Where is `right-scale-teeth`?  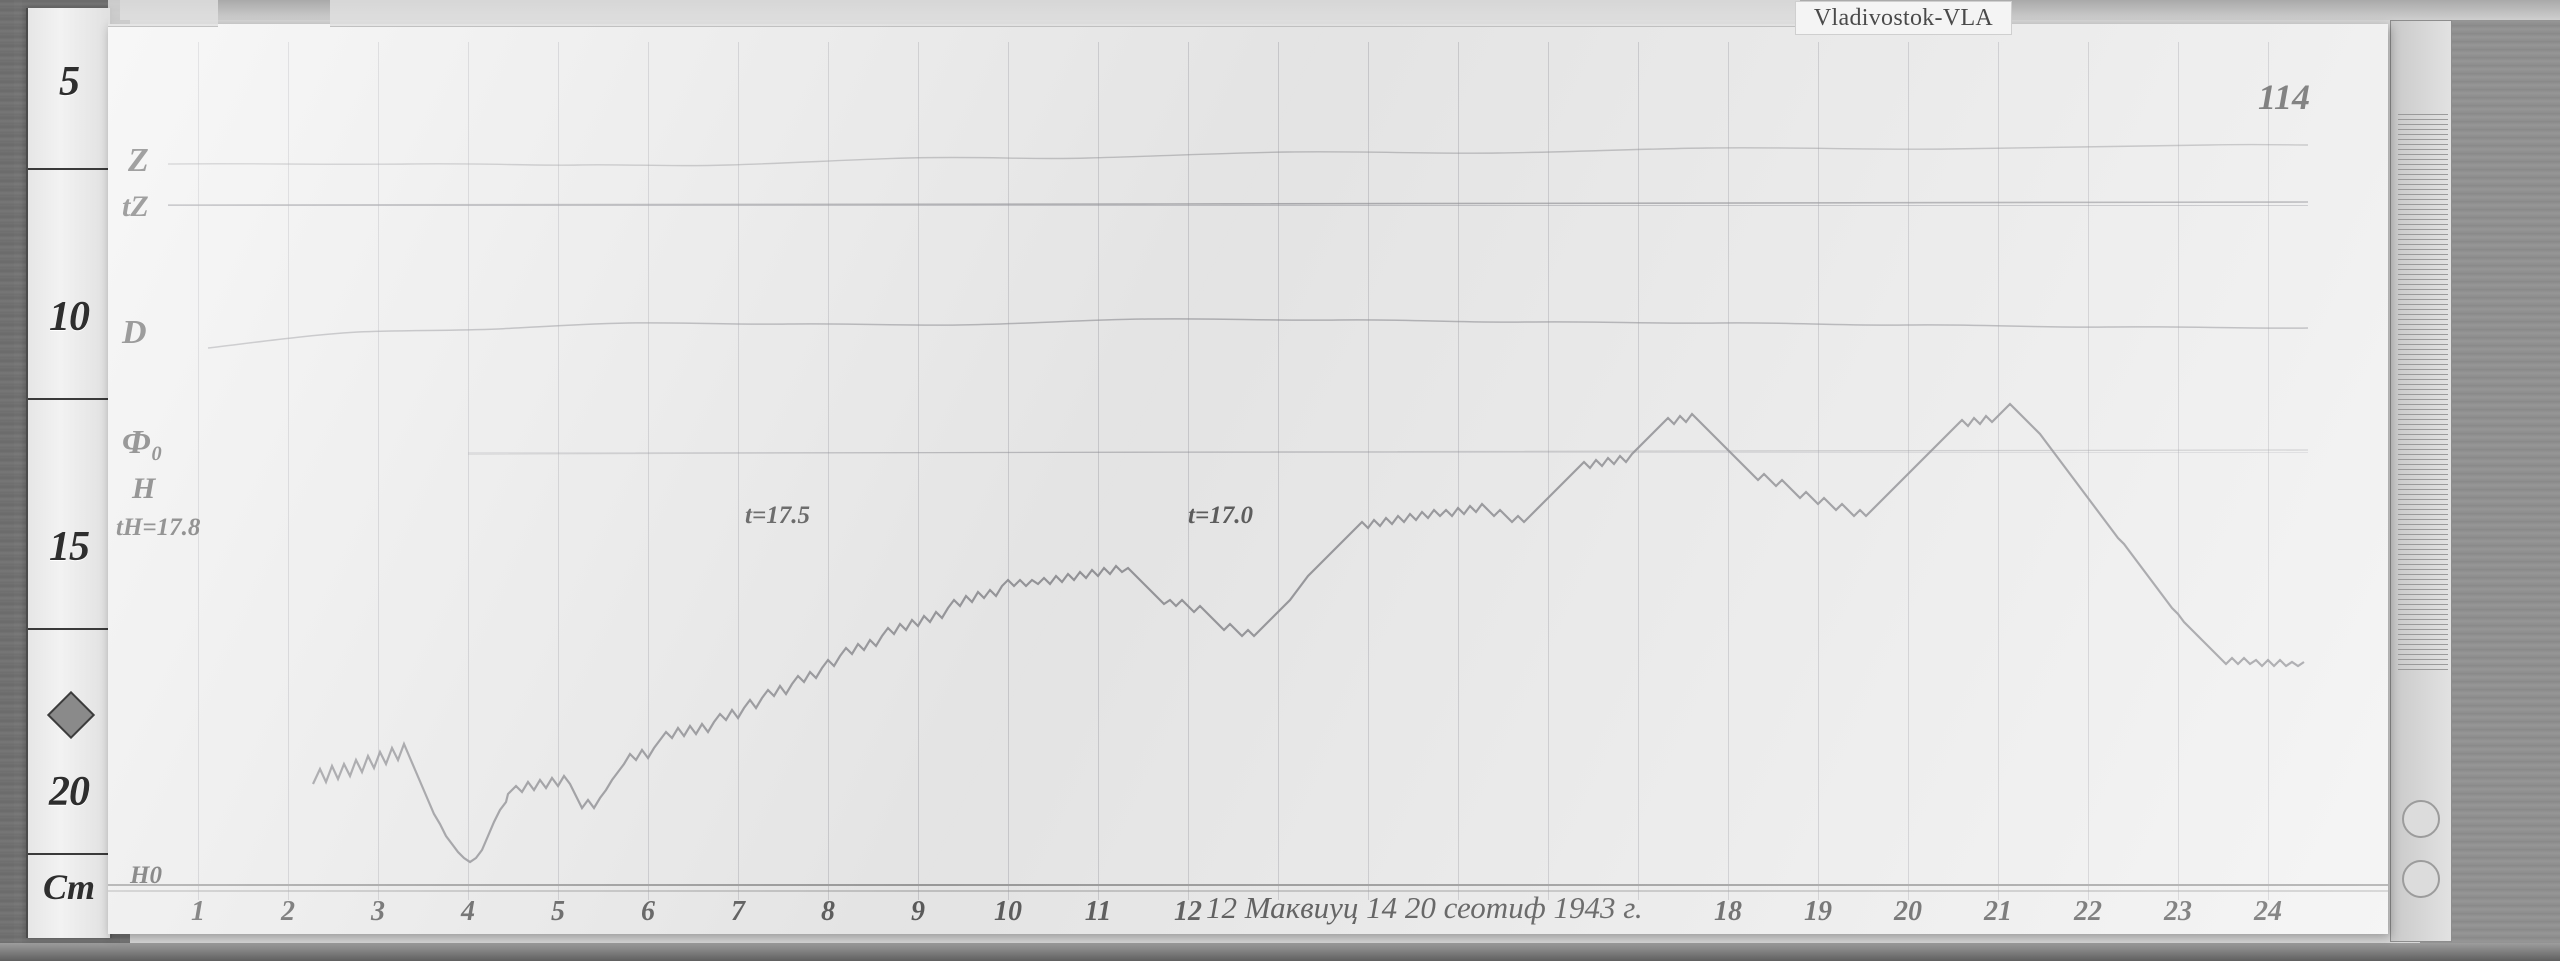
right-scale-teeth is located at coordinates (2423, 390).